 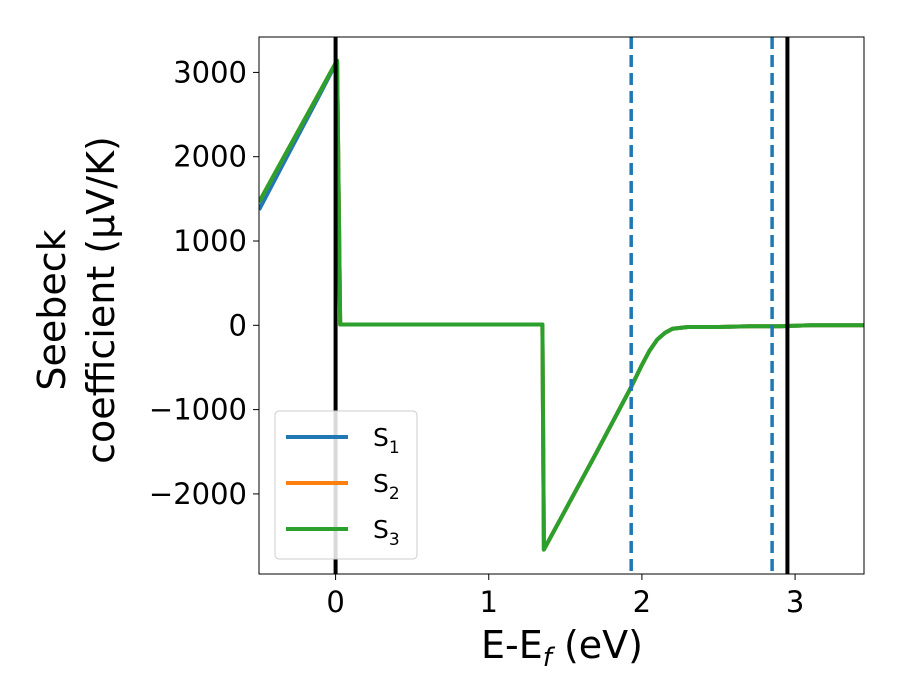 I want to click on x-axis: 0 1 2 3, so click(x=565, y=596).